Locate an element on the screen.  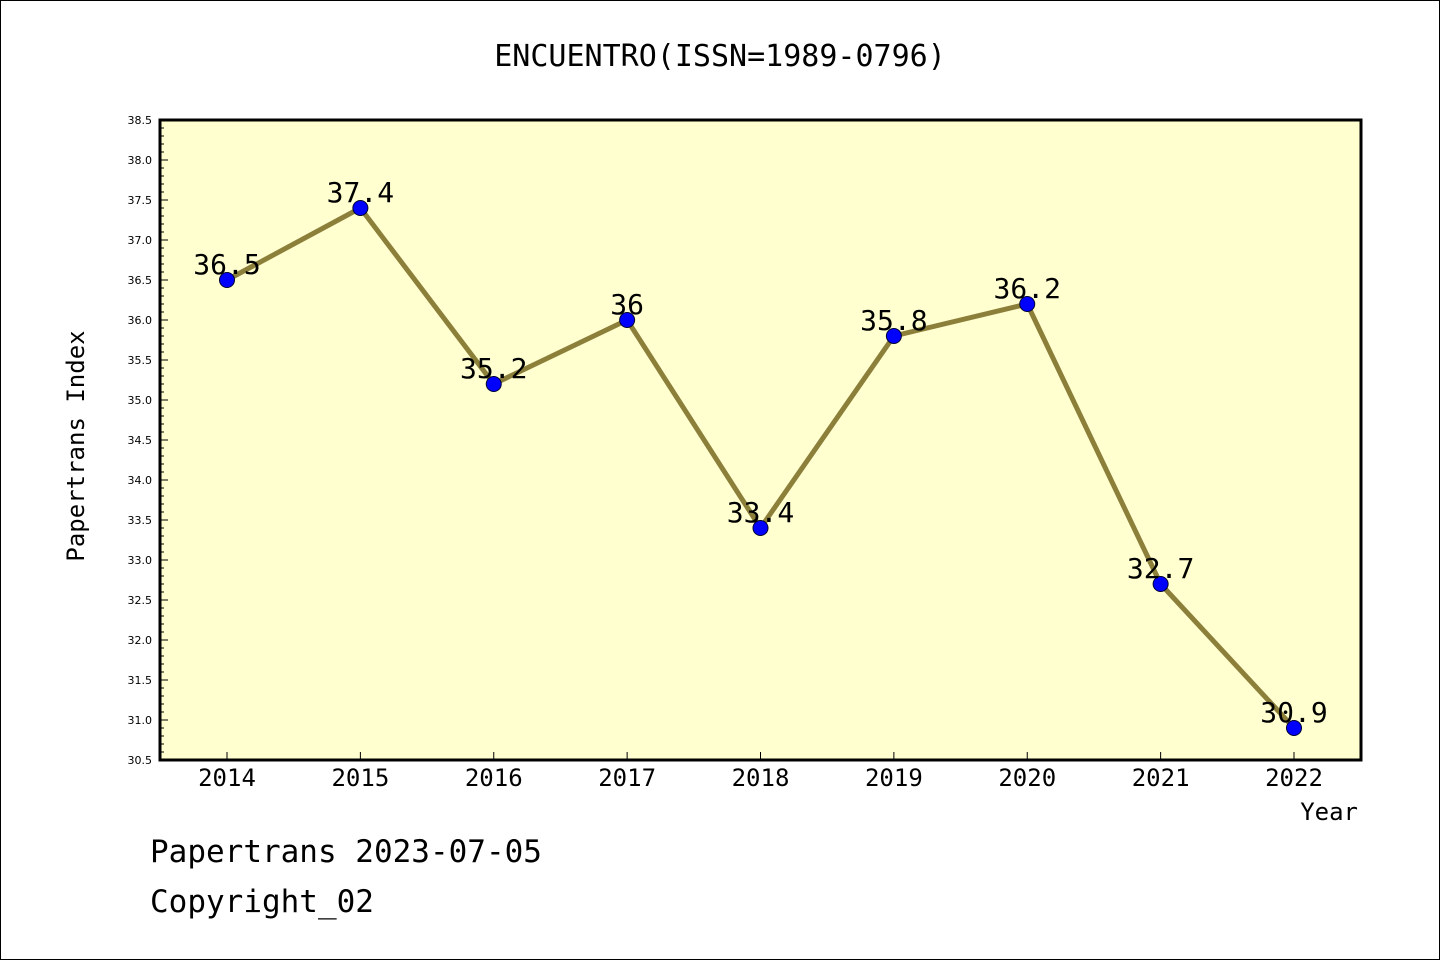
y-tick-label: 31.0 is located at coordinates (140, 720).